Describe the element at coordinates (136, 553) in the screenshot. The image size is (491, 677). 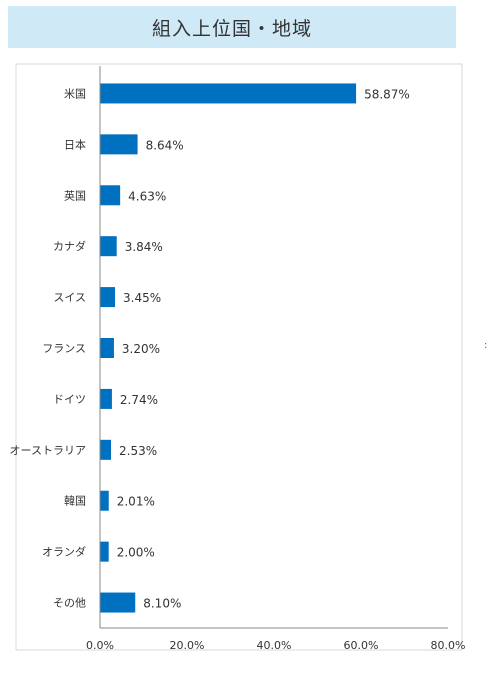
I see `value-label: 2.00%` at that location.